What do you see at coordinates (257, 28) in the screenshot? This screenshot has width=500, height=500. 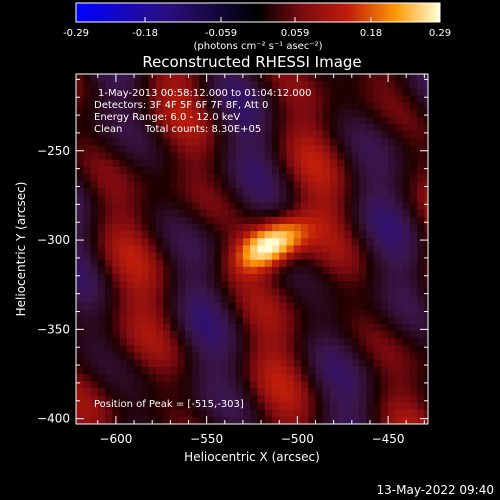 I see `colorbar-ticks: -0.29 -0.18 -0.059 0.059 0.18 0.29` at bounding box center [257, 28].